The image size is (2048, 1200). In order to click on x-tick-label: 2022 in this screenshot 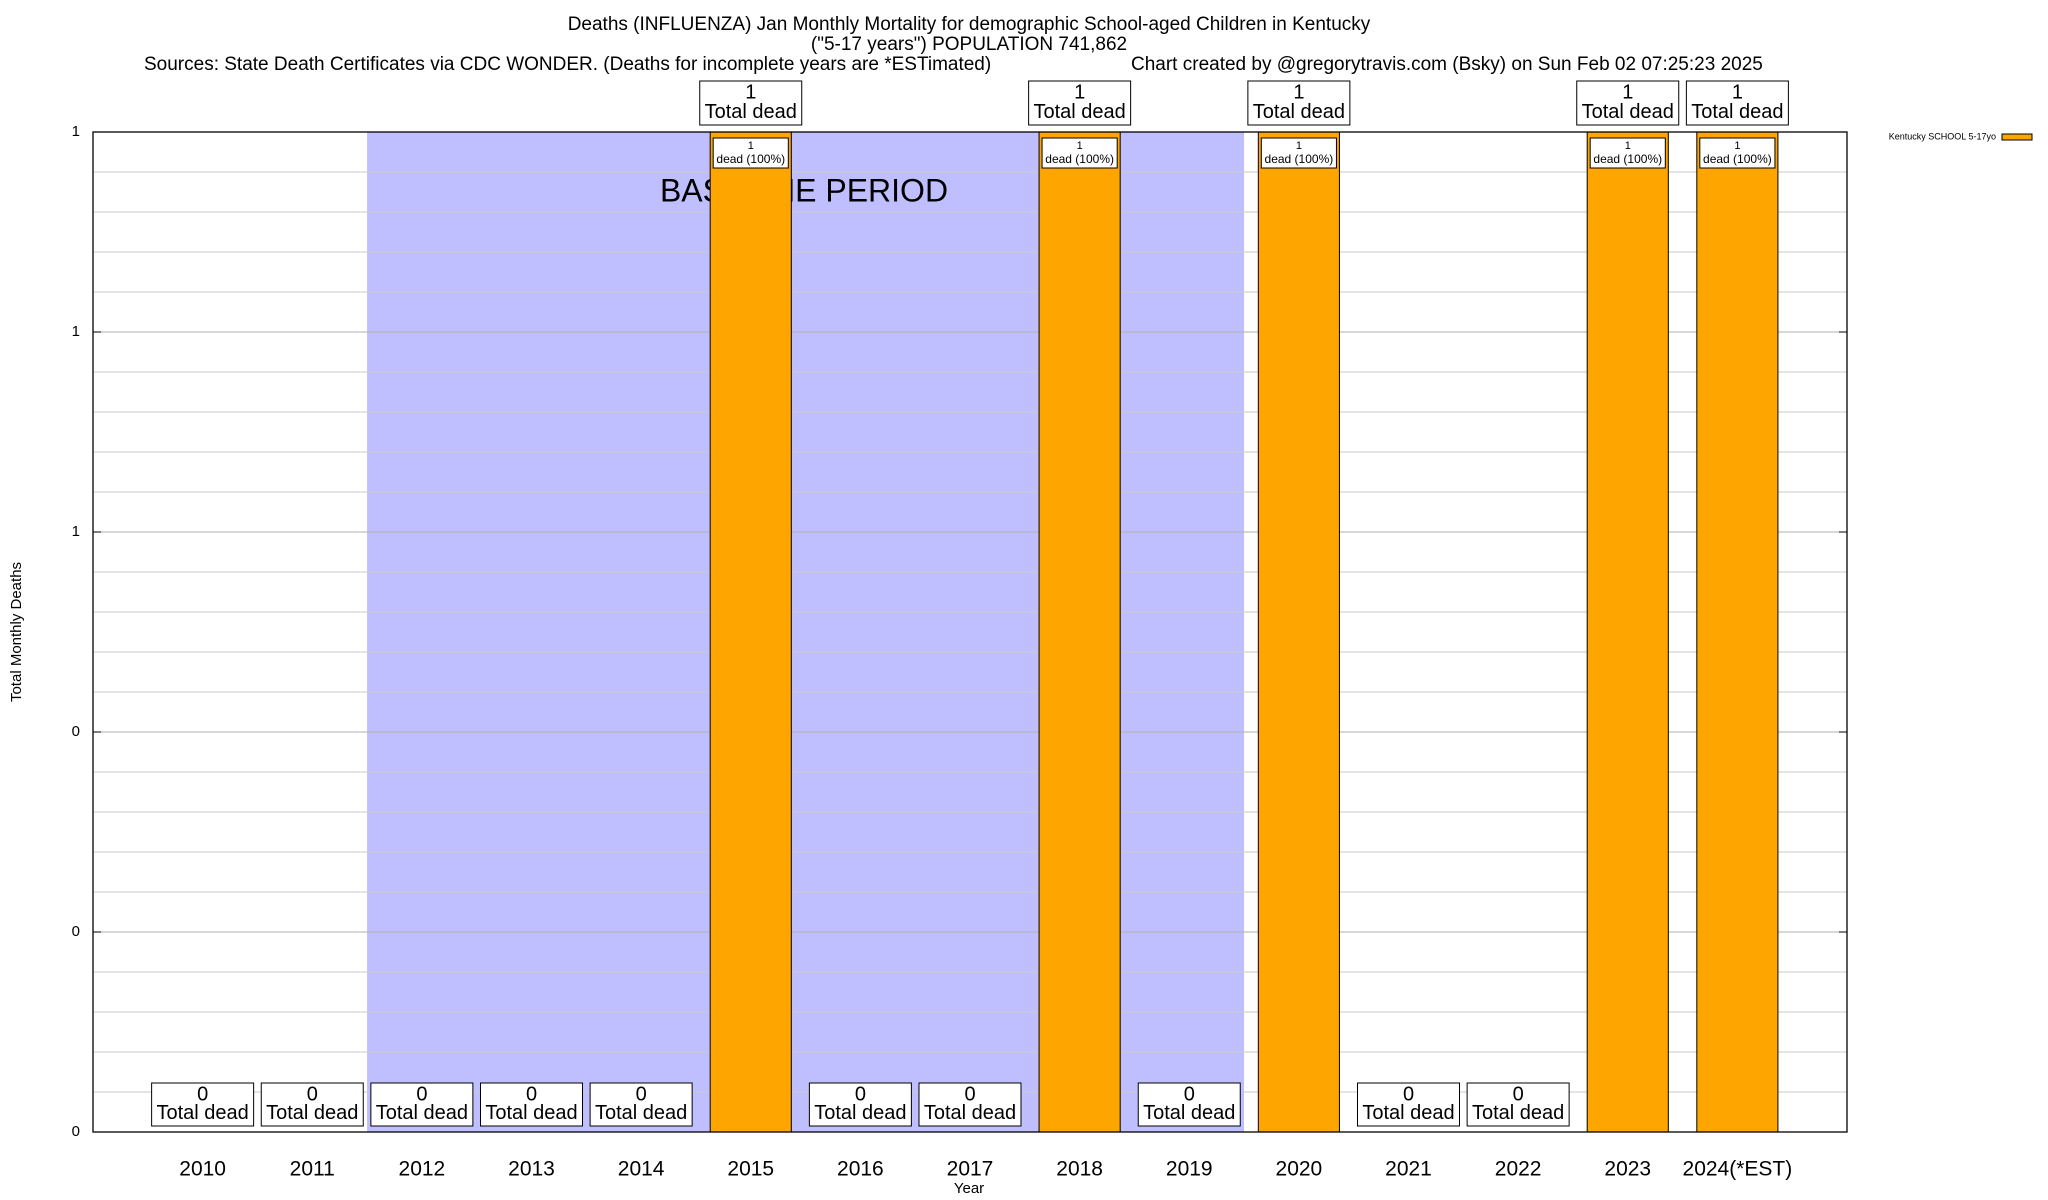, I will do `click(1518, 1169)`.